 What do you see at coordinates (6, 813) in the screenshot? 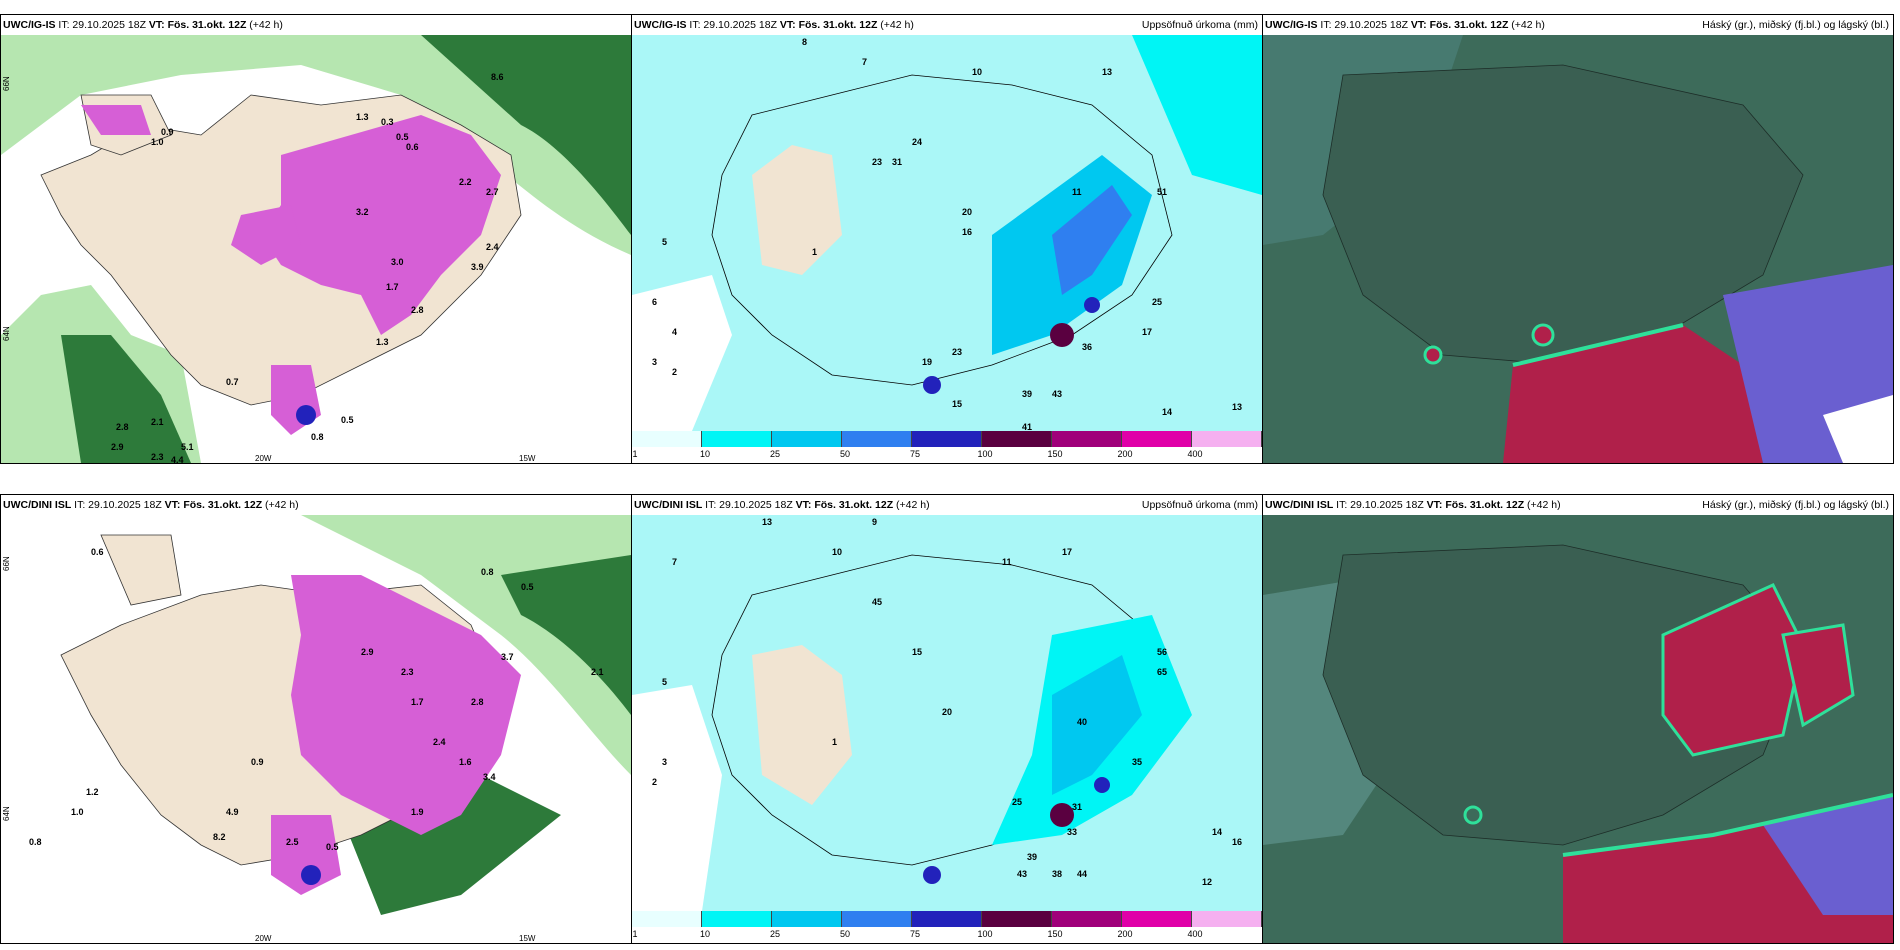
I see `lat-label: 64N` at bounding box center [6, 813].